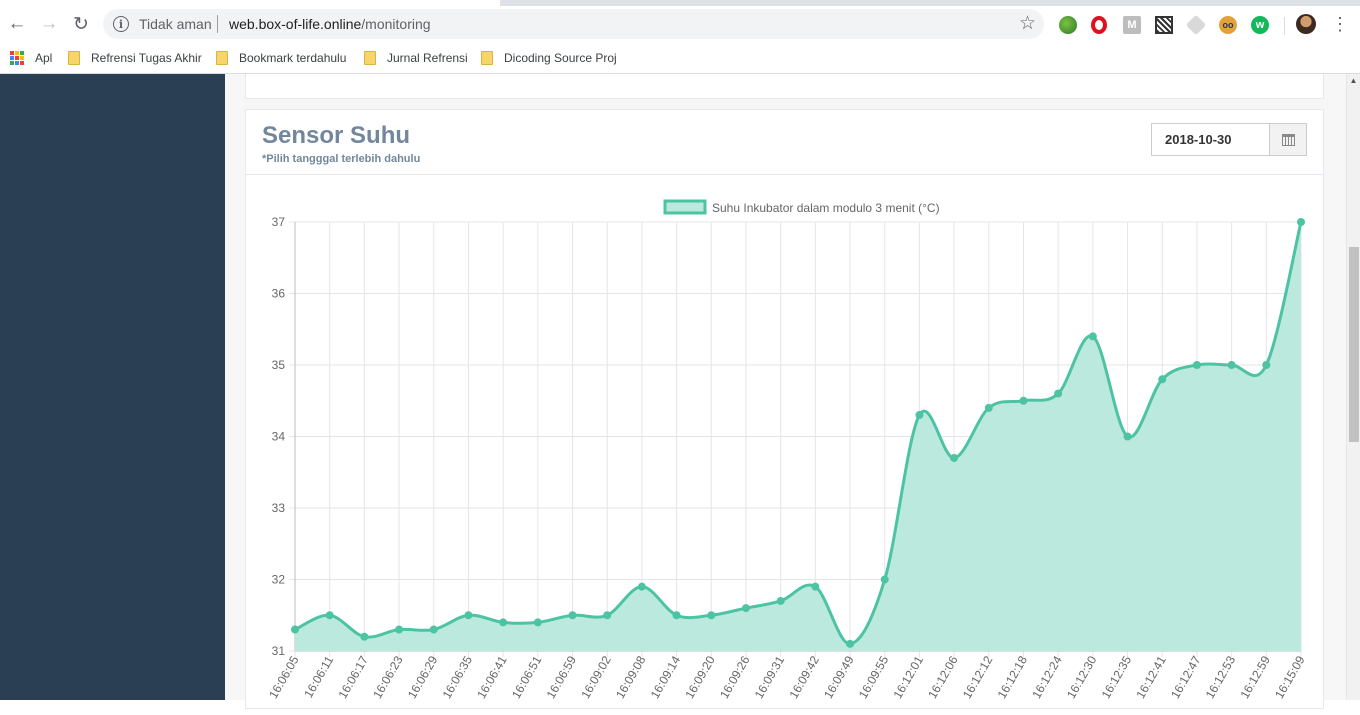 The height and width of the screenshot is (715, 1360). What do you see at coordinates (784, 174) in the screenshot?
I see `panel-divider` at bounding box center [784, 174].